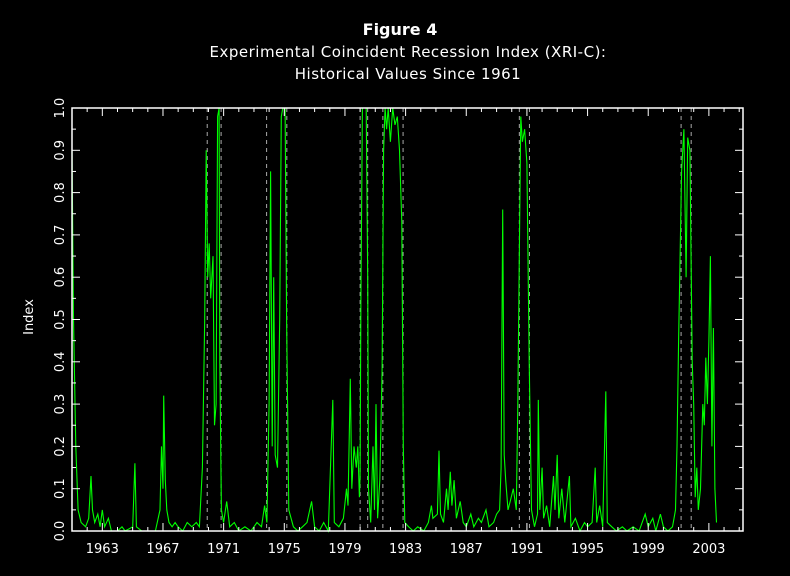 This screenshot has width=790, height=576. Describe the element at coordinates (526, 549) in the screenshot. I see `x-tick-label: 1991` at that location.